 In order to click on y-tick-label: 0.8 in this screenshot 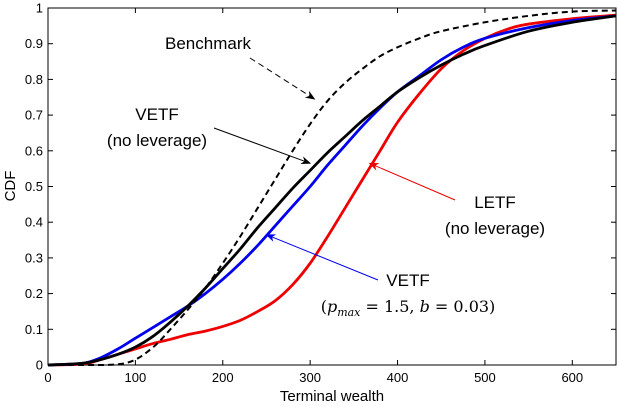, I will do `click(34, 79)`.